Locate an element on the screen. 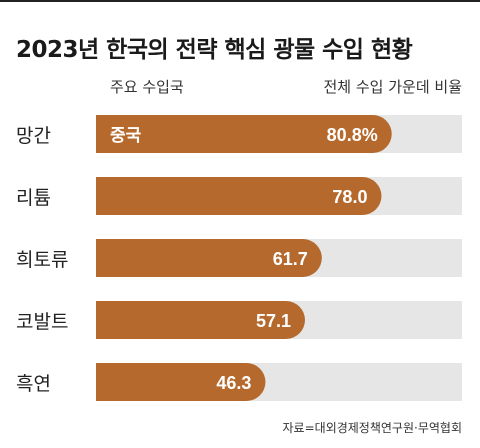 The image size is (480, 448). category-label: 흑연 is located at coordinates (33, 384).